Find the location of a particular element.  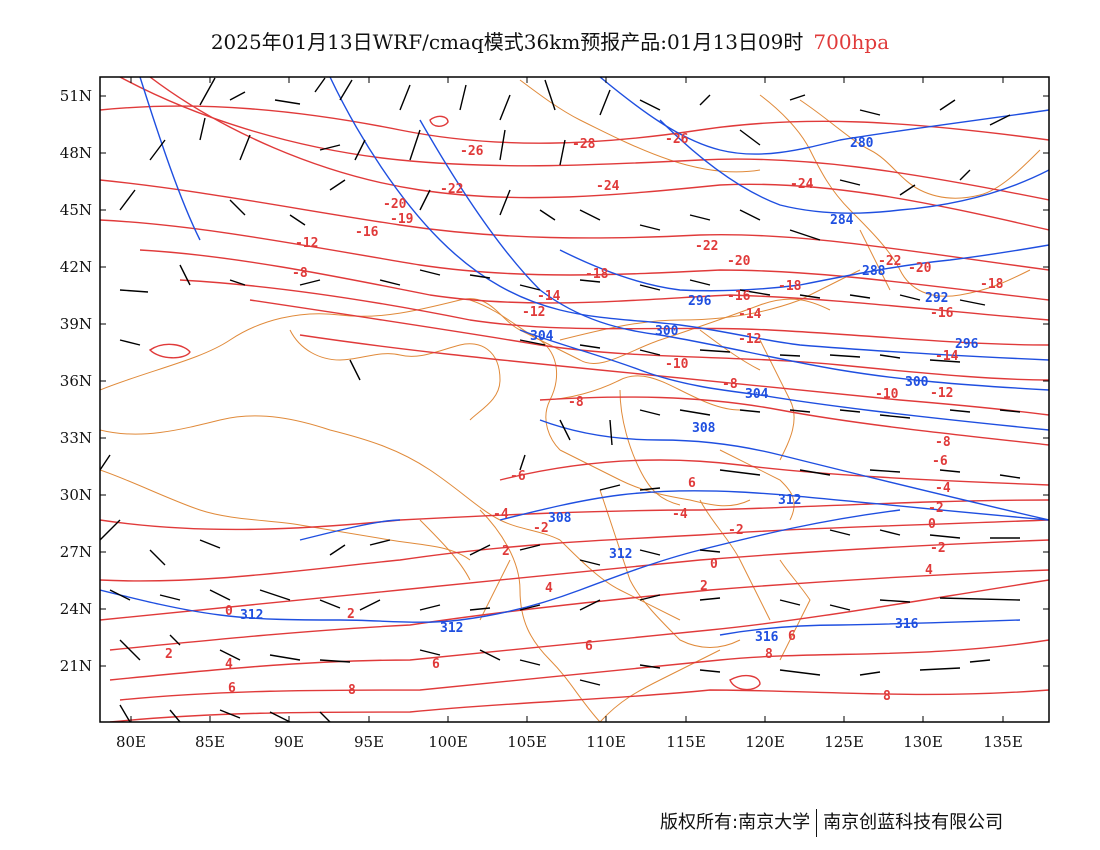

h-label: 288 is located at coordinates (874, 271).